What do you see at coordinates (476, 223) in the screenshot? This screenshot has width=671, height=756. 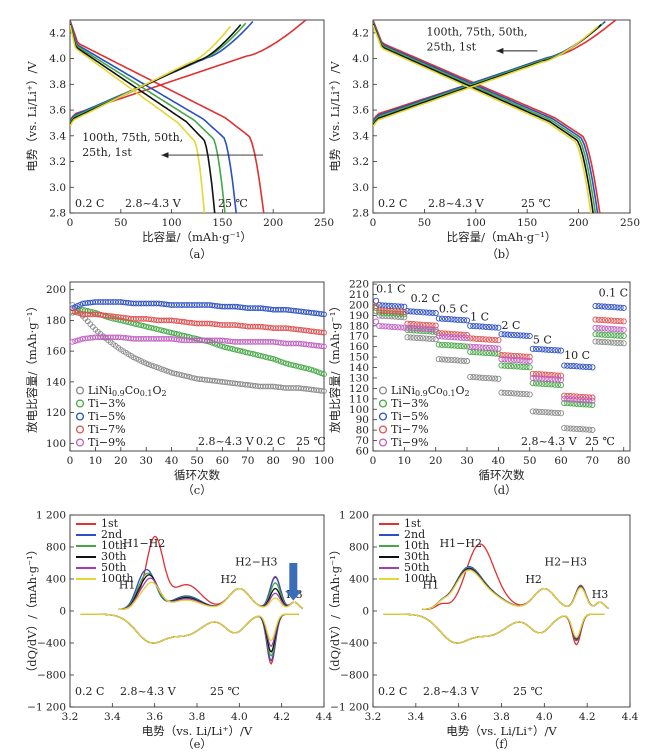 I see `x-tick-label: 100` at bounding box center [476, 223].